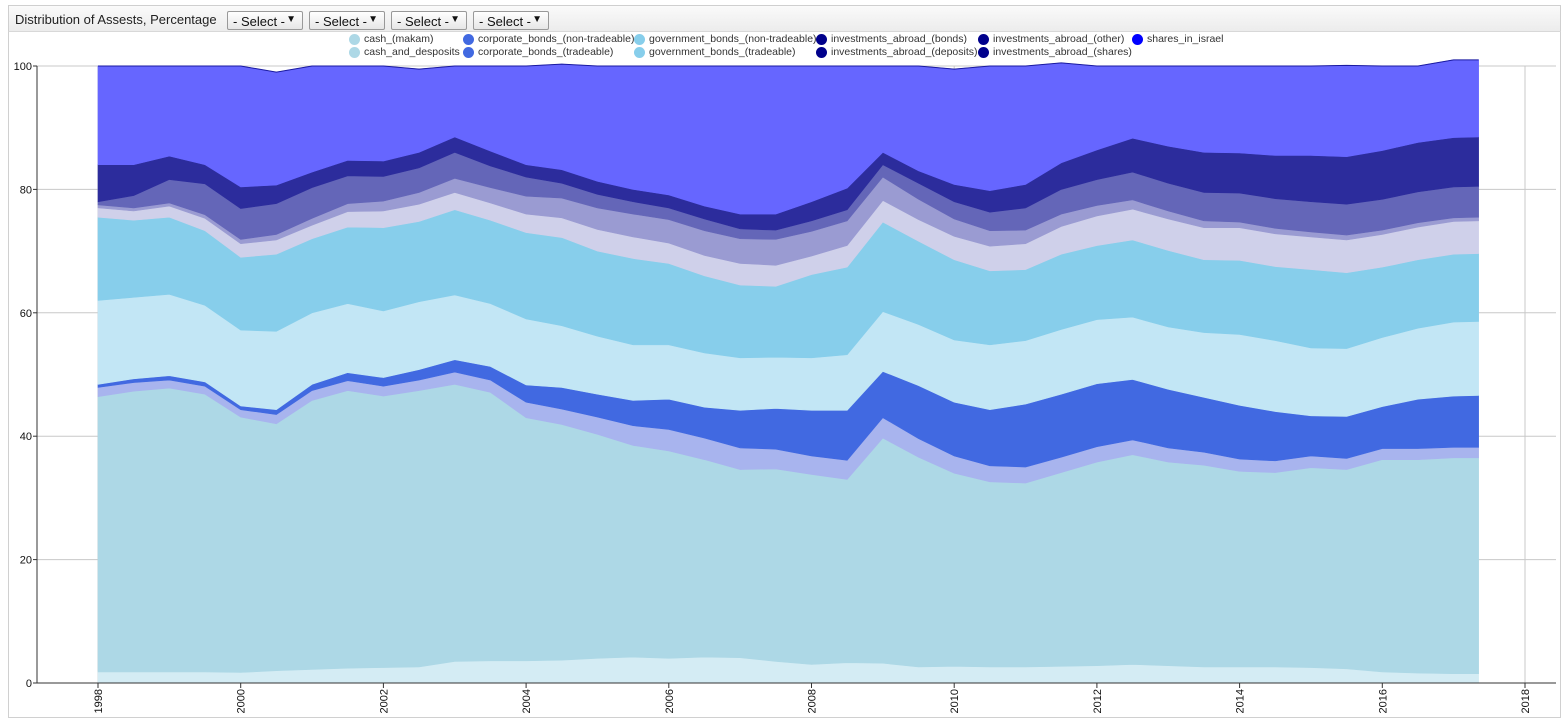 This screenshot has height=723, width=1568. Describe the element at coordinates (26, 437) in the screenshot. I see `y-tick-label: 40` at that location.